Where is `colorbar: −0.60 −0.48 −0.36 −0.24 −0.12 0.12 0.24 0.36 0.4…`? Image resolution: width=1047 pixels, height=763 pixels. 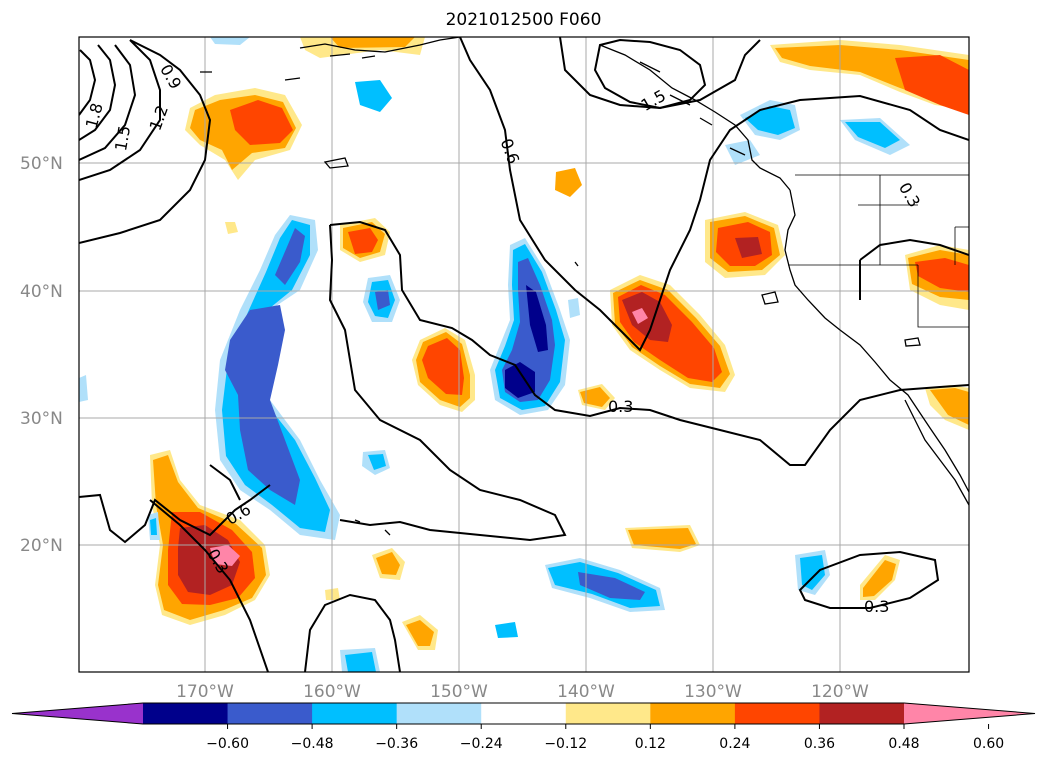 colorbar: −0.60 −0.48 −0.36 −0.24 −0.12 0.12 0.24 0.36 0.4… is located at coordinates (523, 727).